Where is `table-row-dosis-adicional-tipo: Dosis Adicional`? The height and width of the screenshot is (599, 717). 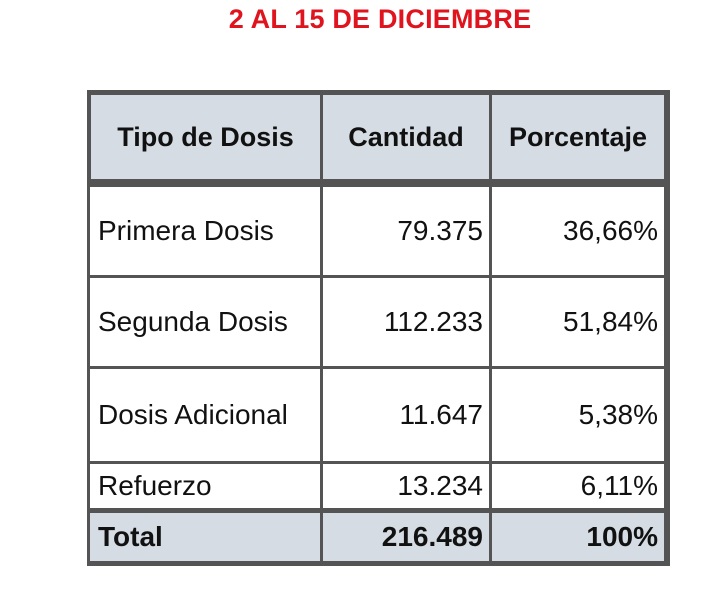 table-row-dosis-adicional-tipo: Dosis Adicional is located at coordinates (205, 415).